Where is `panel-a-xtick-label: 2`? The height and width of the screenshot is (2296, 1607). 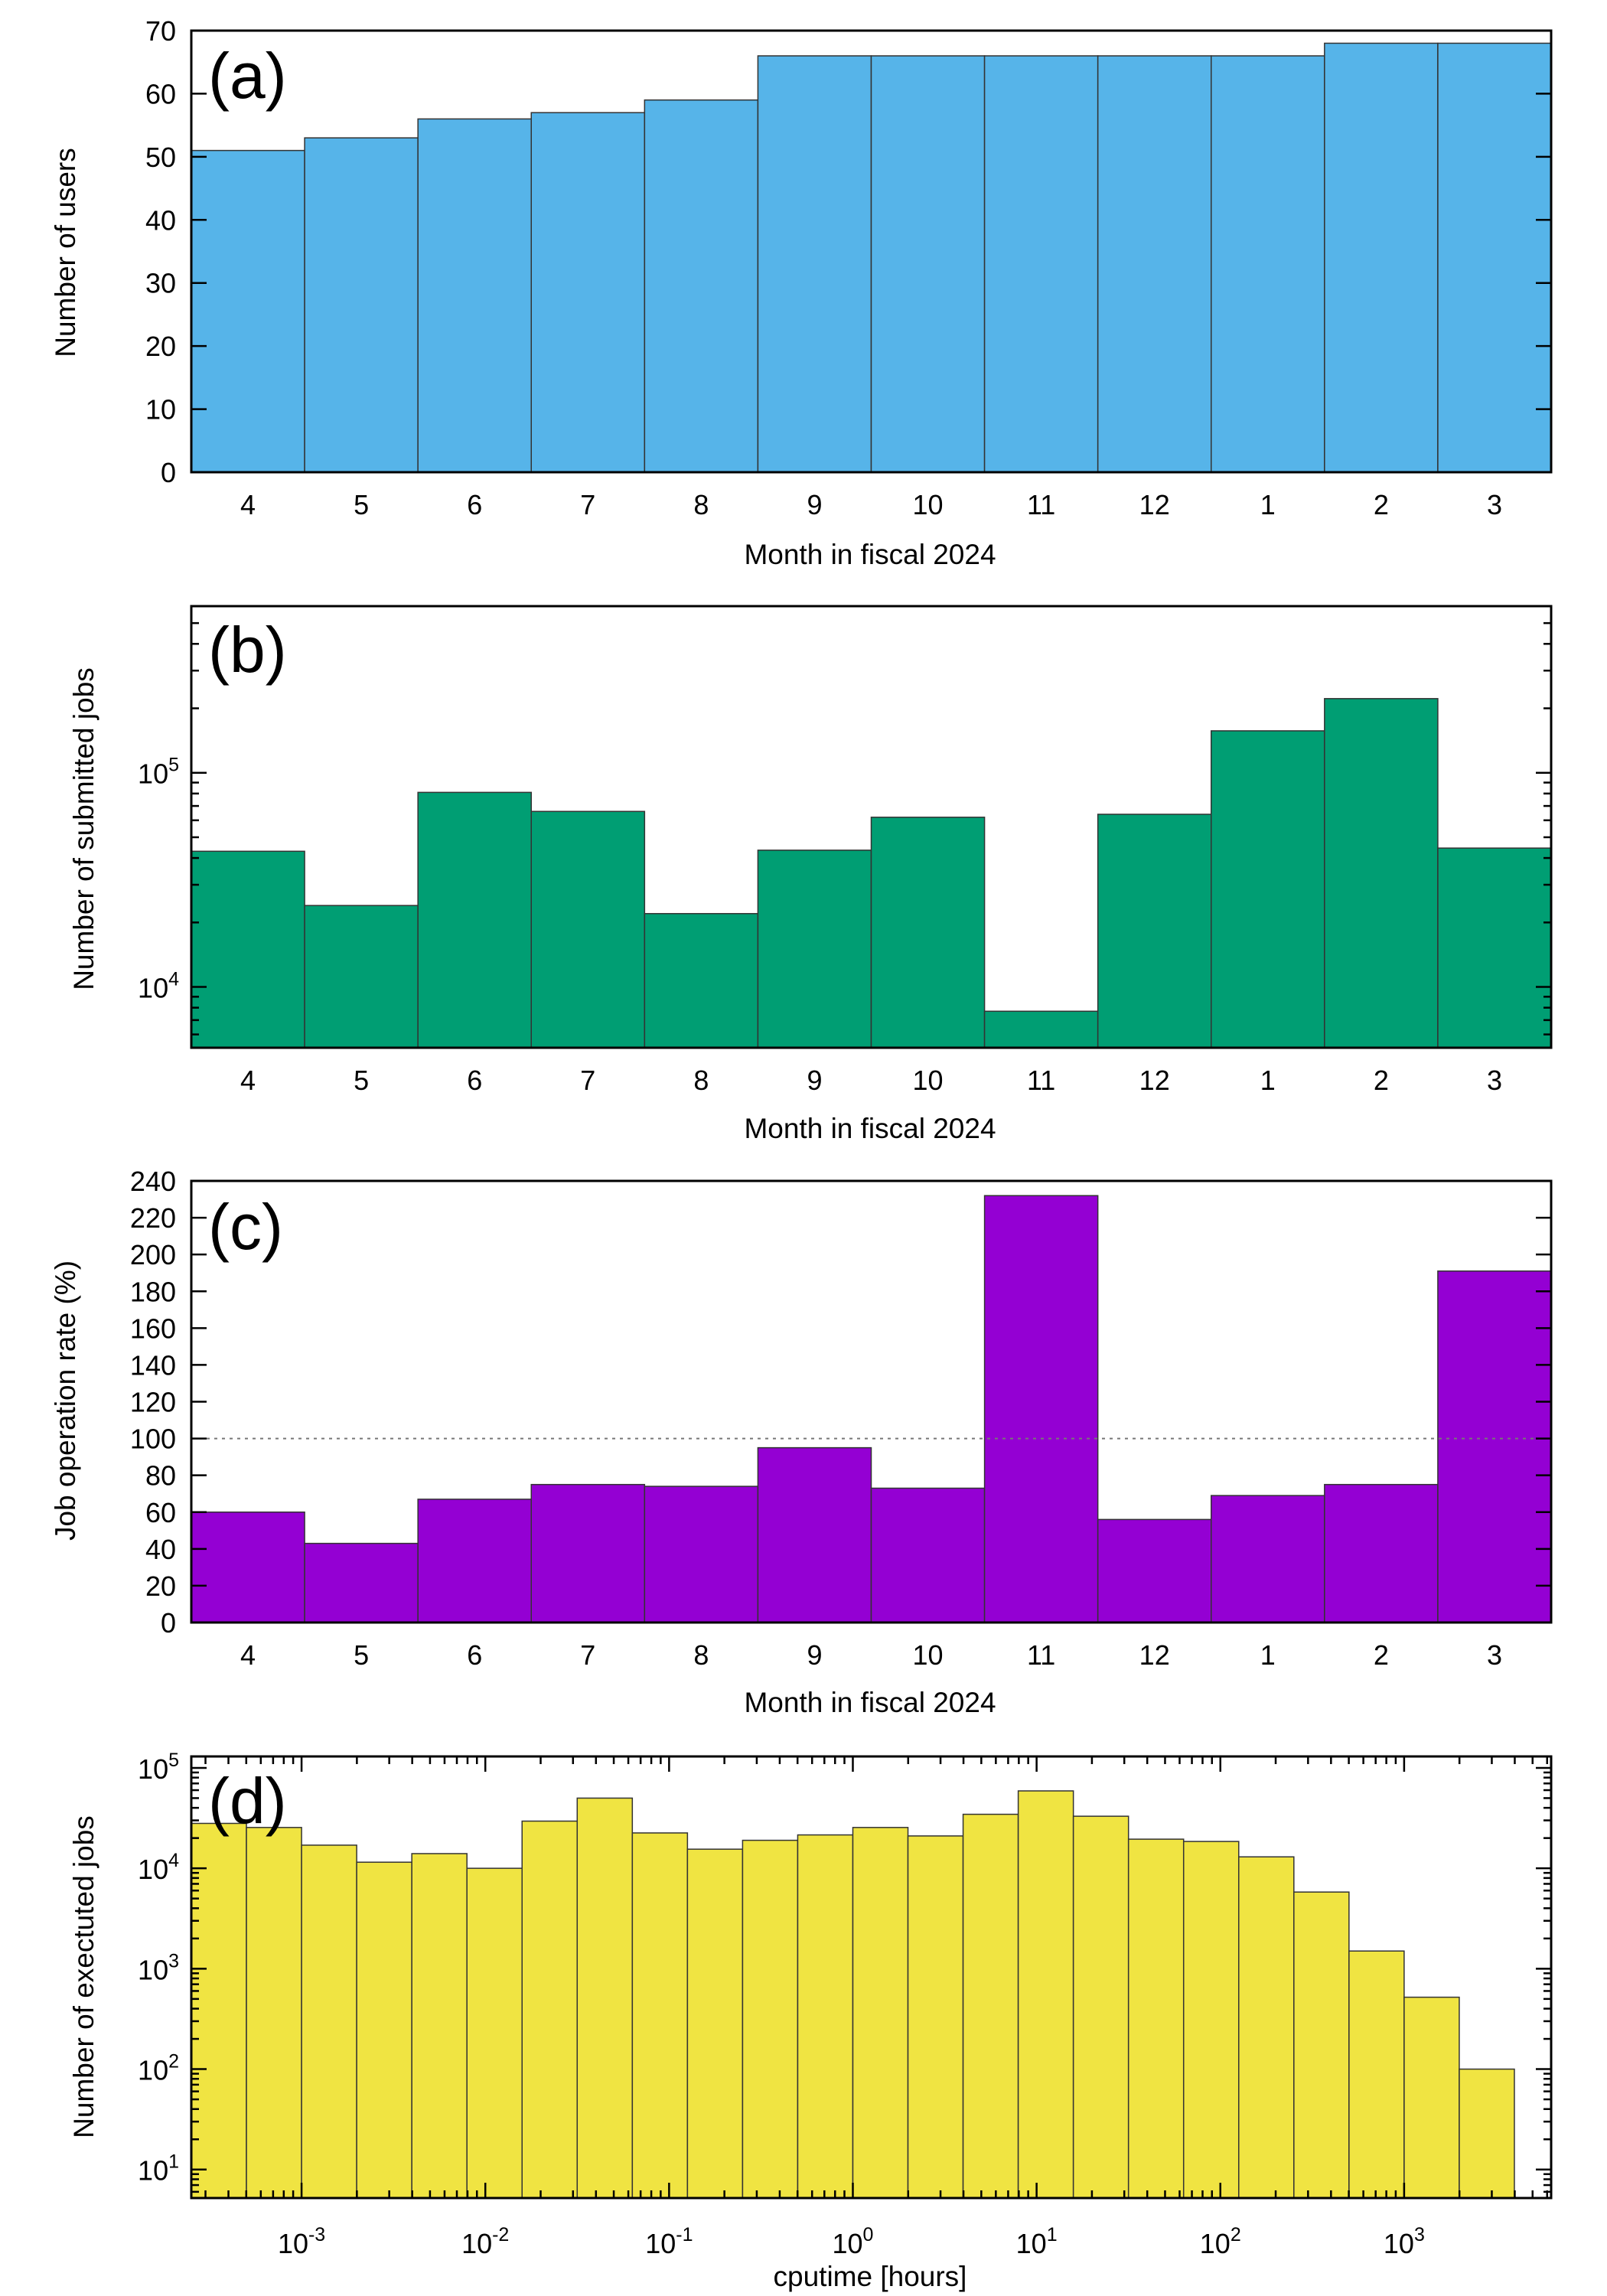
panel-a-xtick-label: 2 is located at coordinates (1382, 504).